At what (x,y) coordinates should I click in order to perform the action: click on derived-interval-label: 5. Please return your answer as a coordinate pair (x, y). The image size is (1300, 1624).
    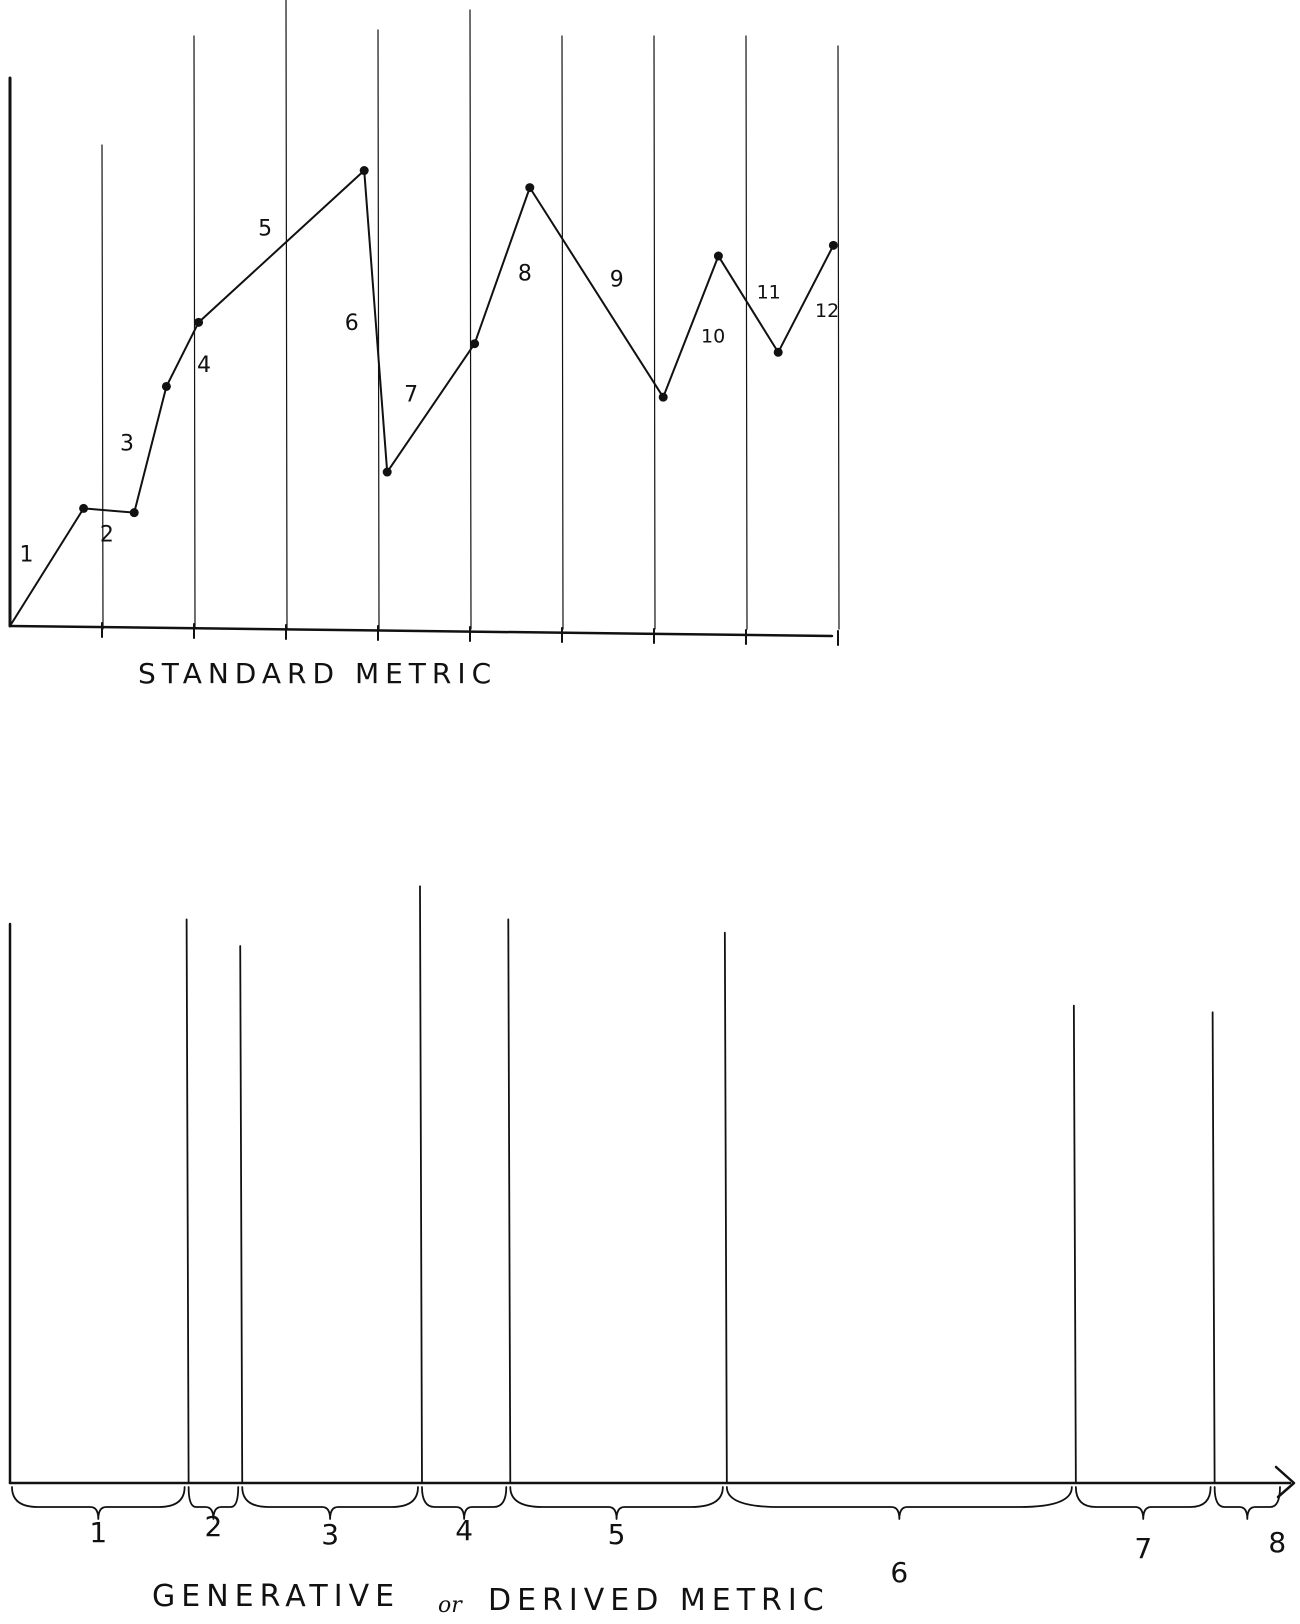
    Looking at the image, I should click on (617, 1534).